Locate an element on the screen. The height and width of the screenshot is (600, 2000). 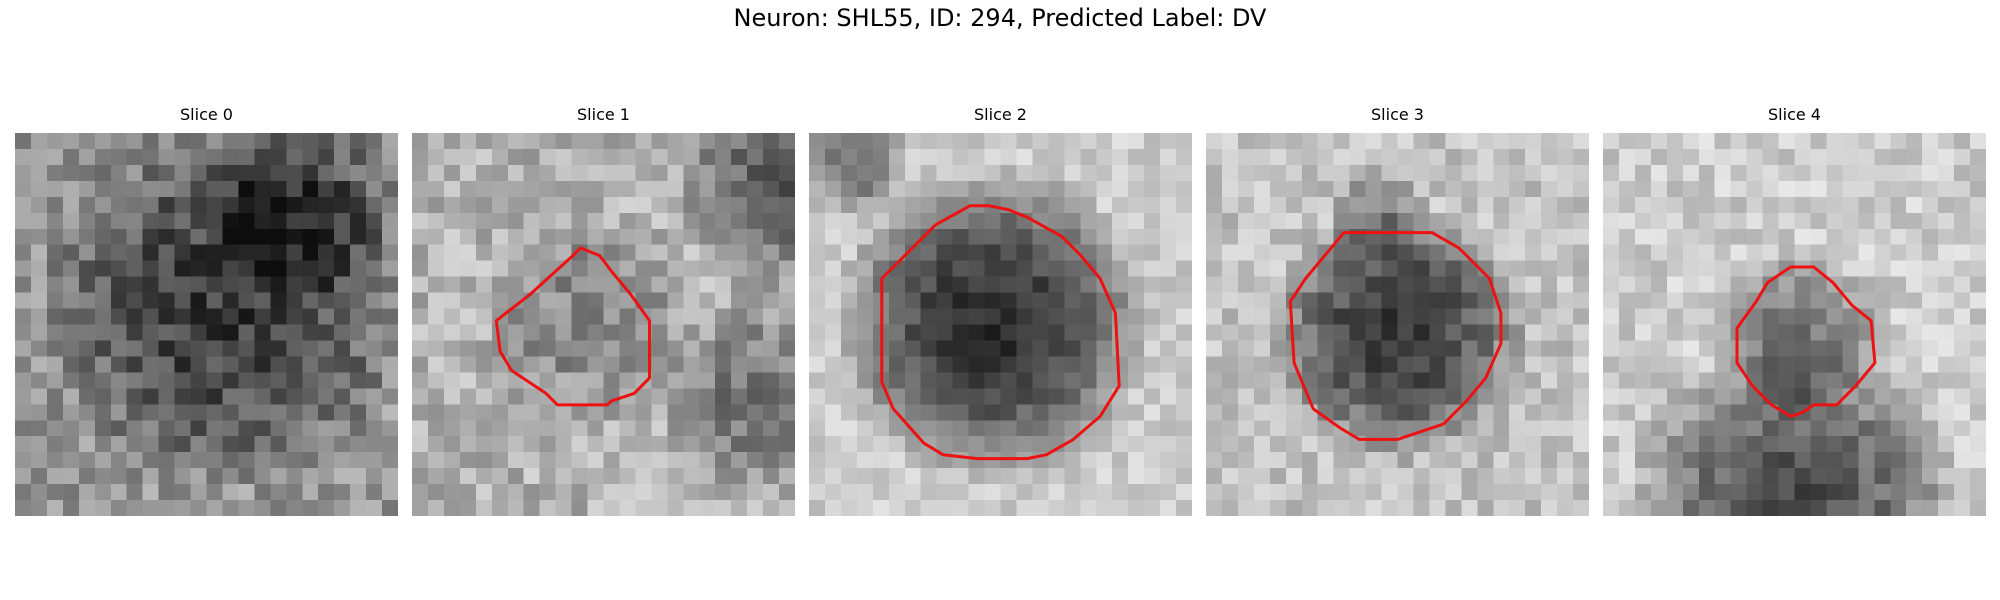
slice-title-1: Slice 1 is located at coordinates (603, 114).